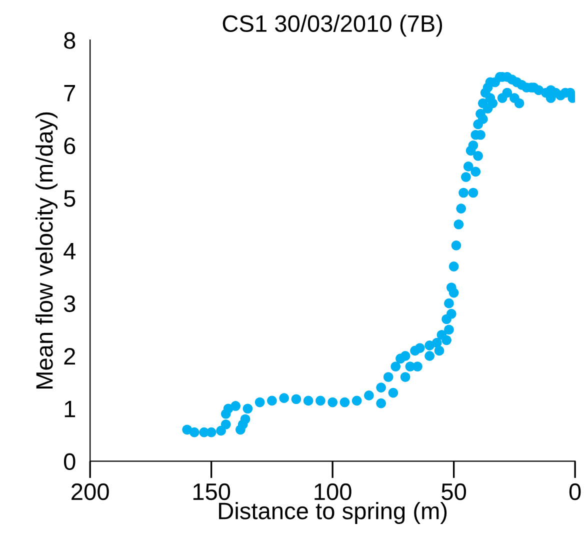 The height and width of the screenshot is (542, 585). I want to click on x-tick-label: 100, so click(333, 491).